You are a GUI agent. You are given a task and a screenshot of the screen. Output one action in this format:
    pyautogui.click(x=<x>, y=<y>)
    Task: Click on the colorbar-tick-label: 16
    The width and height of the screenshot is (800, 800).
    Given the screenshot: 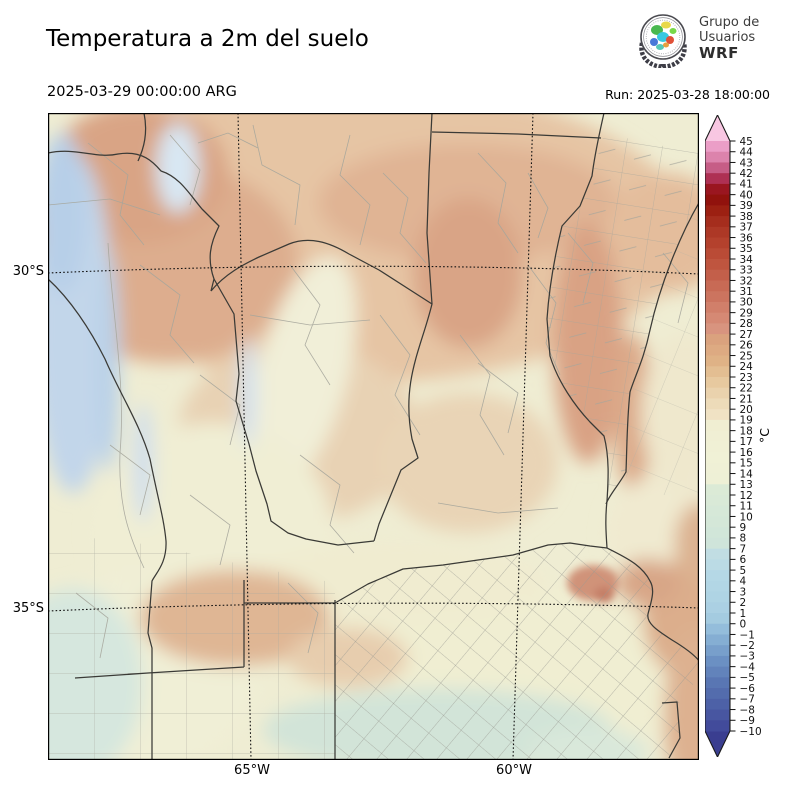 What is the action you would take?
    pyautogui.click(x=747, y=453)
    